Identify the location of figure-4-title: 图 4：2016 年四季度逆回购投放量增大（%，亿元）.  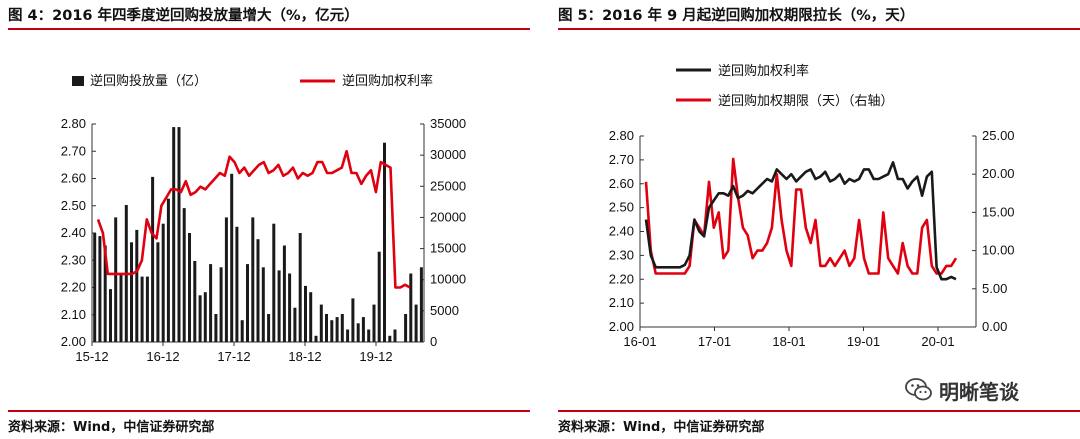
(183, 16).